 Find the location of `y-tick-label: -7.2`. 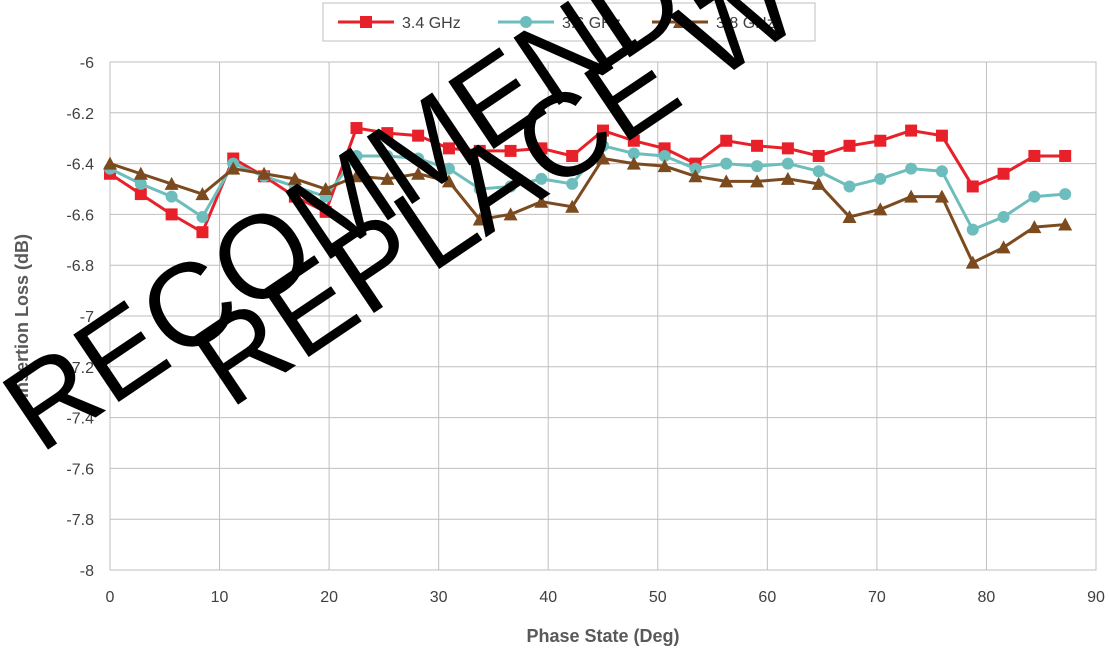

y-tick-label: -7.2 is located at coordinates (80, 368).